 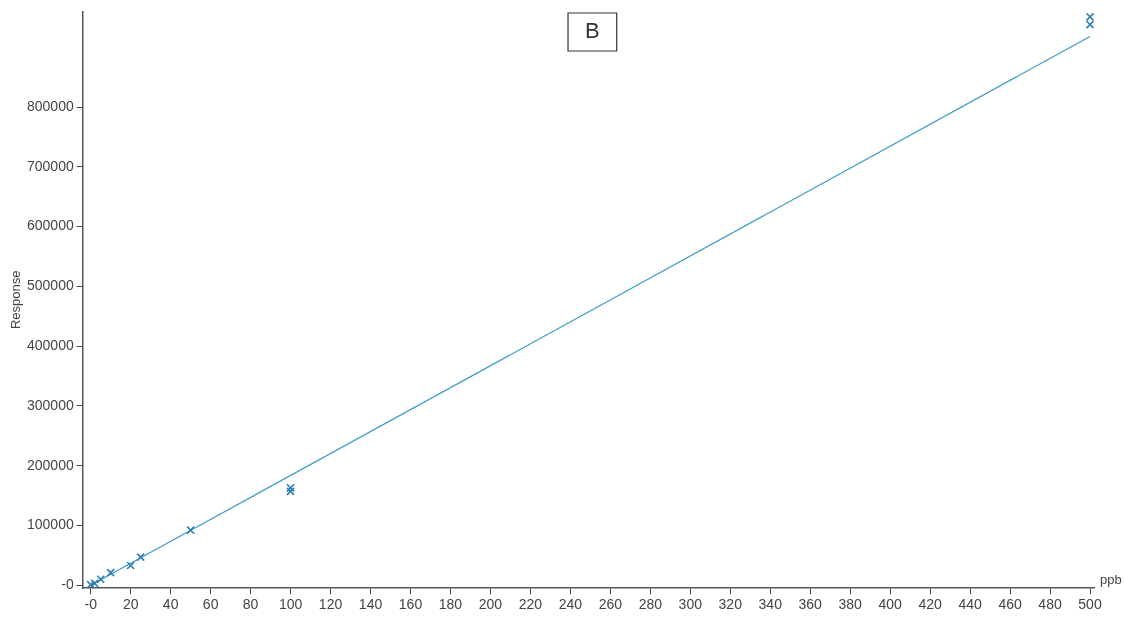 I want to click on y-tick-label: 400000, so click(x=50, y=344).